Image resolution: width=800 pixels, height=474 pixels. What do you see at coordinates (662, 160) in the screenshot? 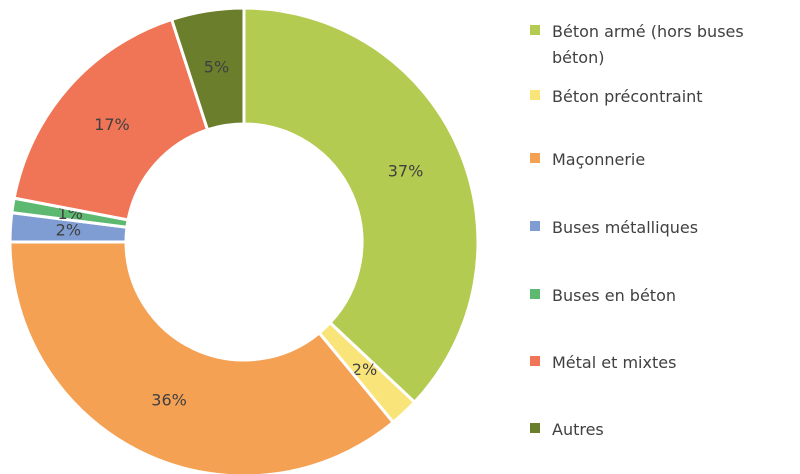
I see `legend-entry: Maçonnerie` at bounding box center [662, 160].